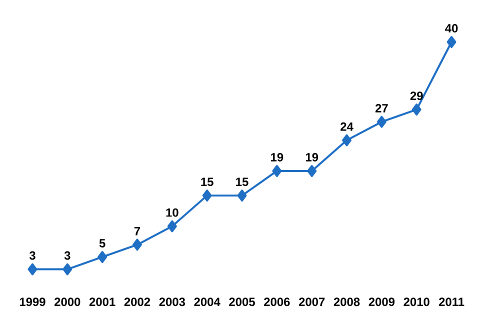  Describe the element at coordinates (417, 302) in the screenshot. I see `x-tick-label: 2010` at that location.